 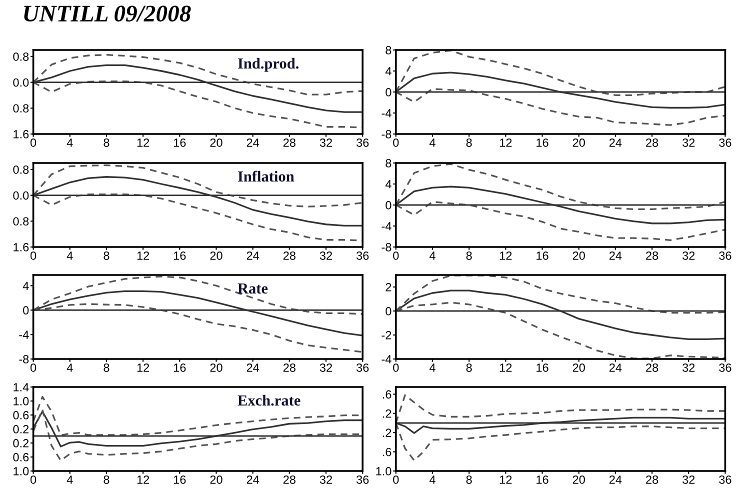 What do you see at coordinates (387, 335) in the screenshot?
I see `y-tick-label: -2` at bounding box center [387, 335].